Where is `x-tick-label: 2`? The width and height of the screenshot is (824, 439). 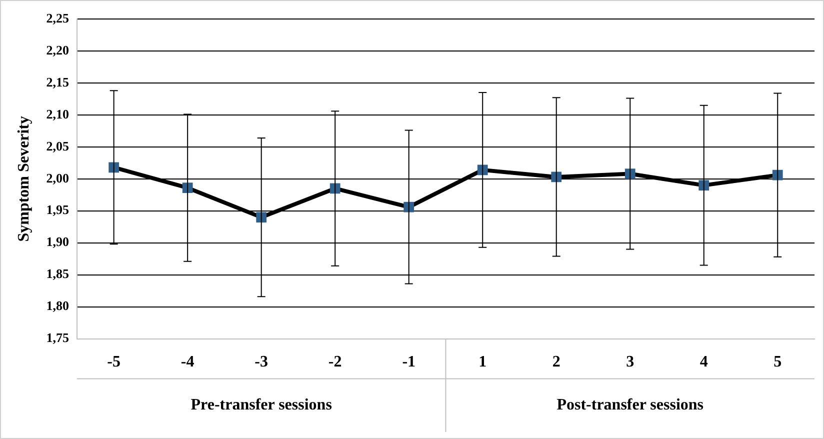 x-tick-label: 2 is located at coordinates (556, 362).